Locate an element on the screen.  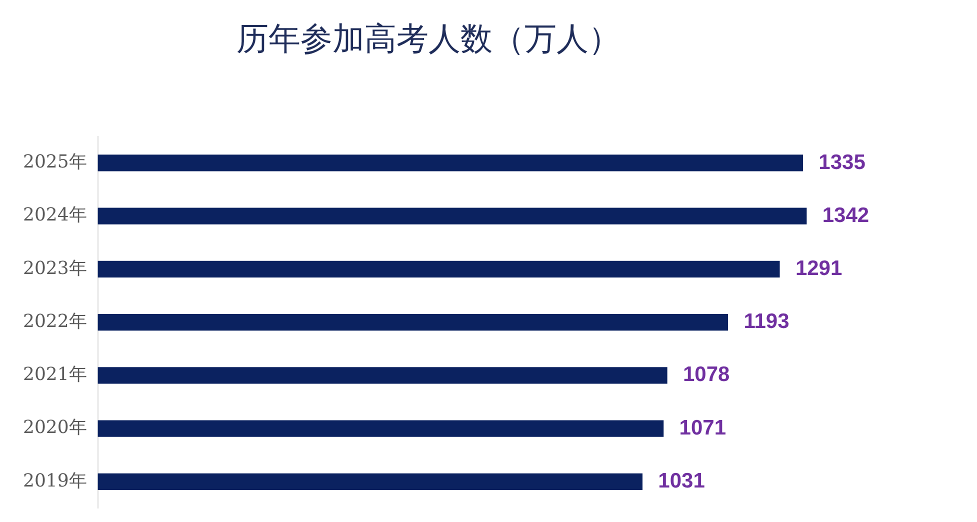
chart-title: 历年参加高考人数（万人） is located at coordinates (428, 39).